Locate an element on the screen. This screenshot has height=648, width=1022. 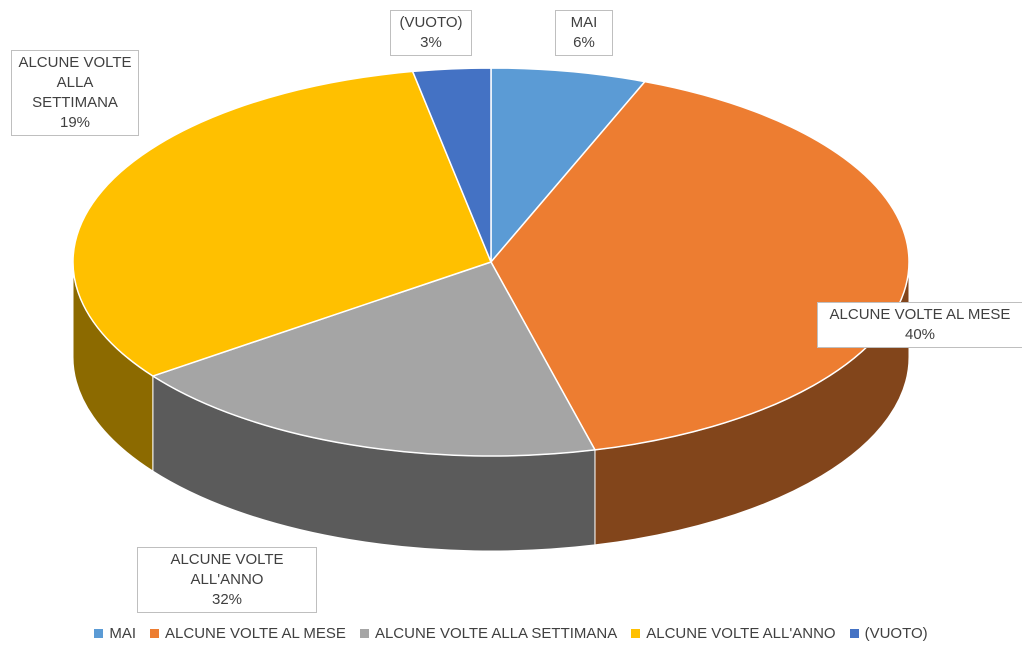
legend-item: (VUOTO) is located at coordinates (888, 633).